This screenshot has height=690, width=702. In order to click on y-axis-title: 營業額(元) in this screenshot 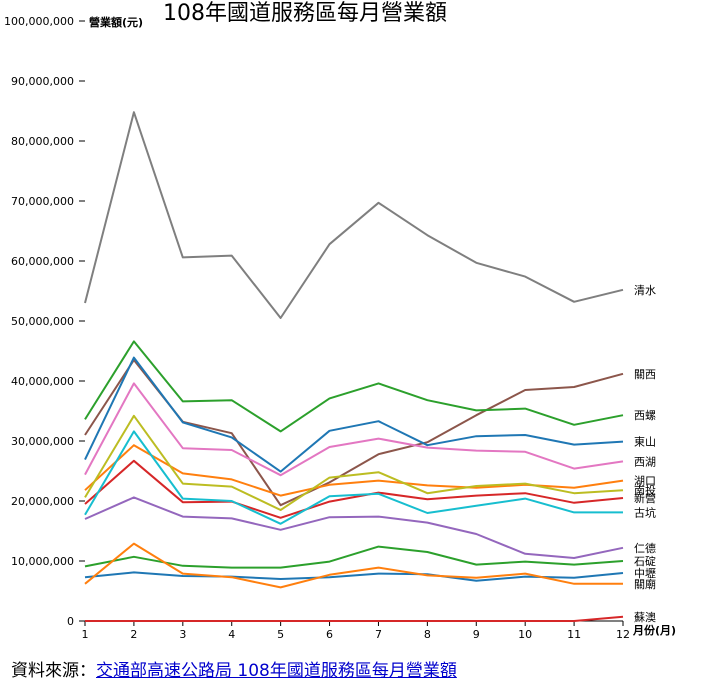, I will do `click(116, 22)`.